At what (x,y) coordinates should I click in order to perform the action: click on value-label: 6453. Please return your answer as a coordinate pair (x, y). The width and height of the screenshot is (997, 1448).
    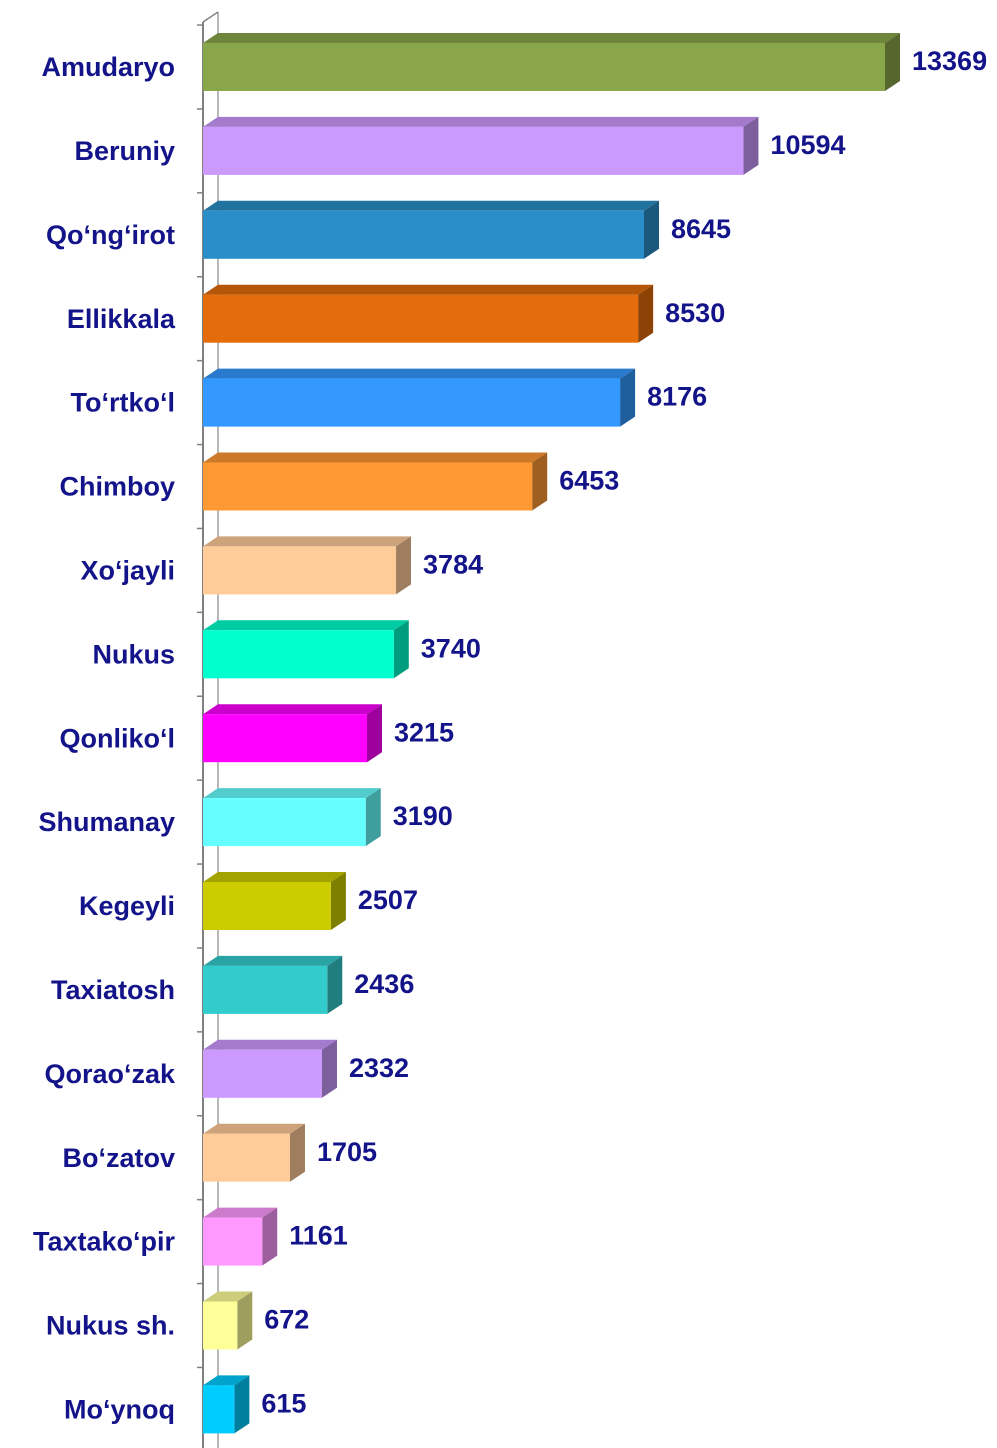
    Looking at the image, I should click on (589, 481).